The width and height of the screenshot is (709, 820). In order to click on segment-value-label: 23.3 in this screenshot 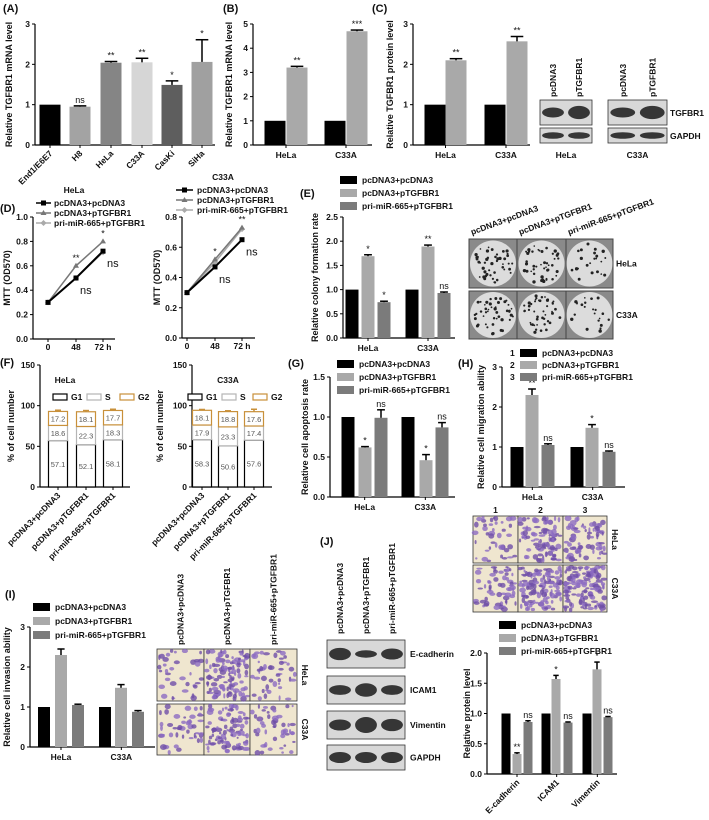, I will do `click(228, 436)`.